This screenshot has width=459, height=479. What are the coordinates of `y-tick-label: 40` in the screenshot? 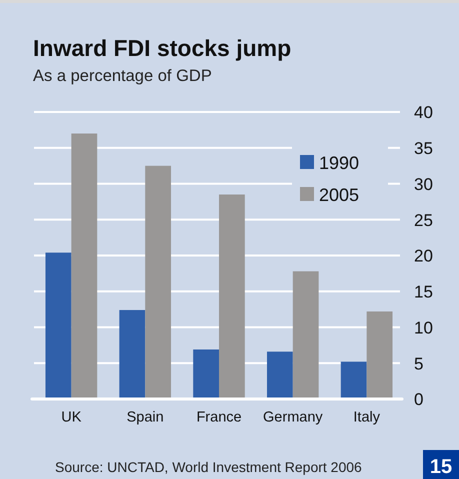 It's located at (423, 112).